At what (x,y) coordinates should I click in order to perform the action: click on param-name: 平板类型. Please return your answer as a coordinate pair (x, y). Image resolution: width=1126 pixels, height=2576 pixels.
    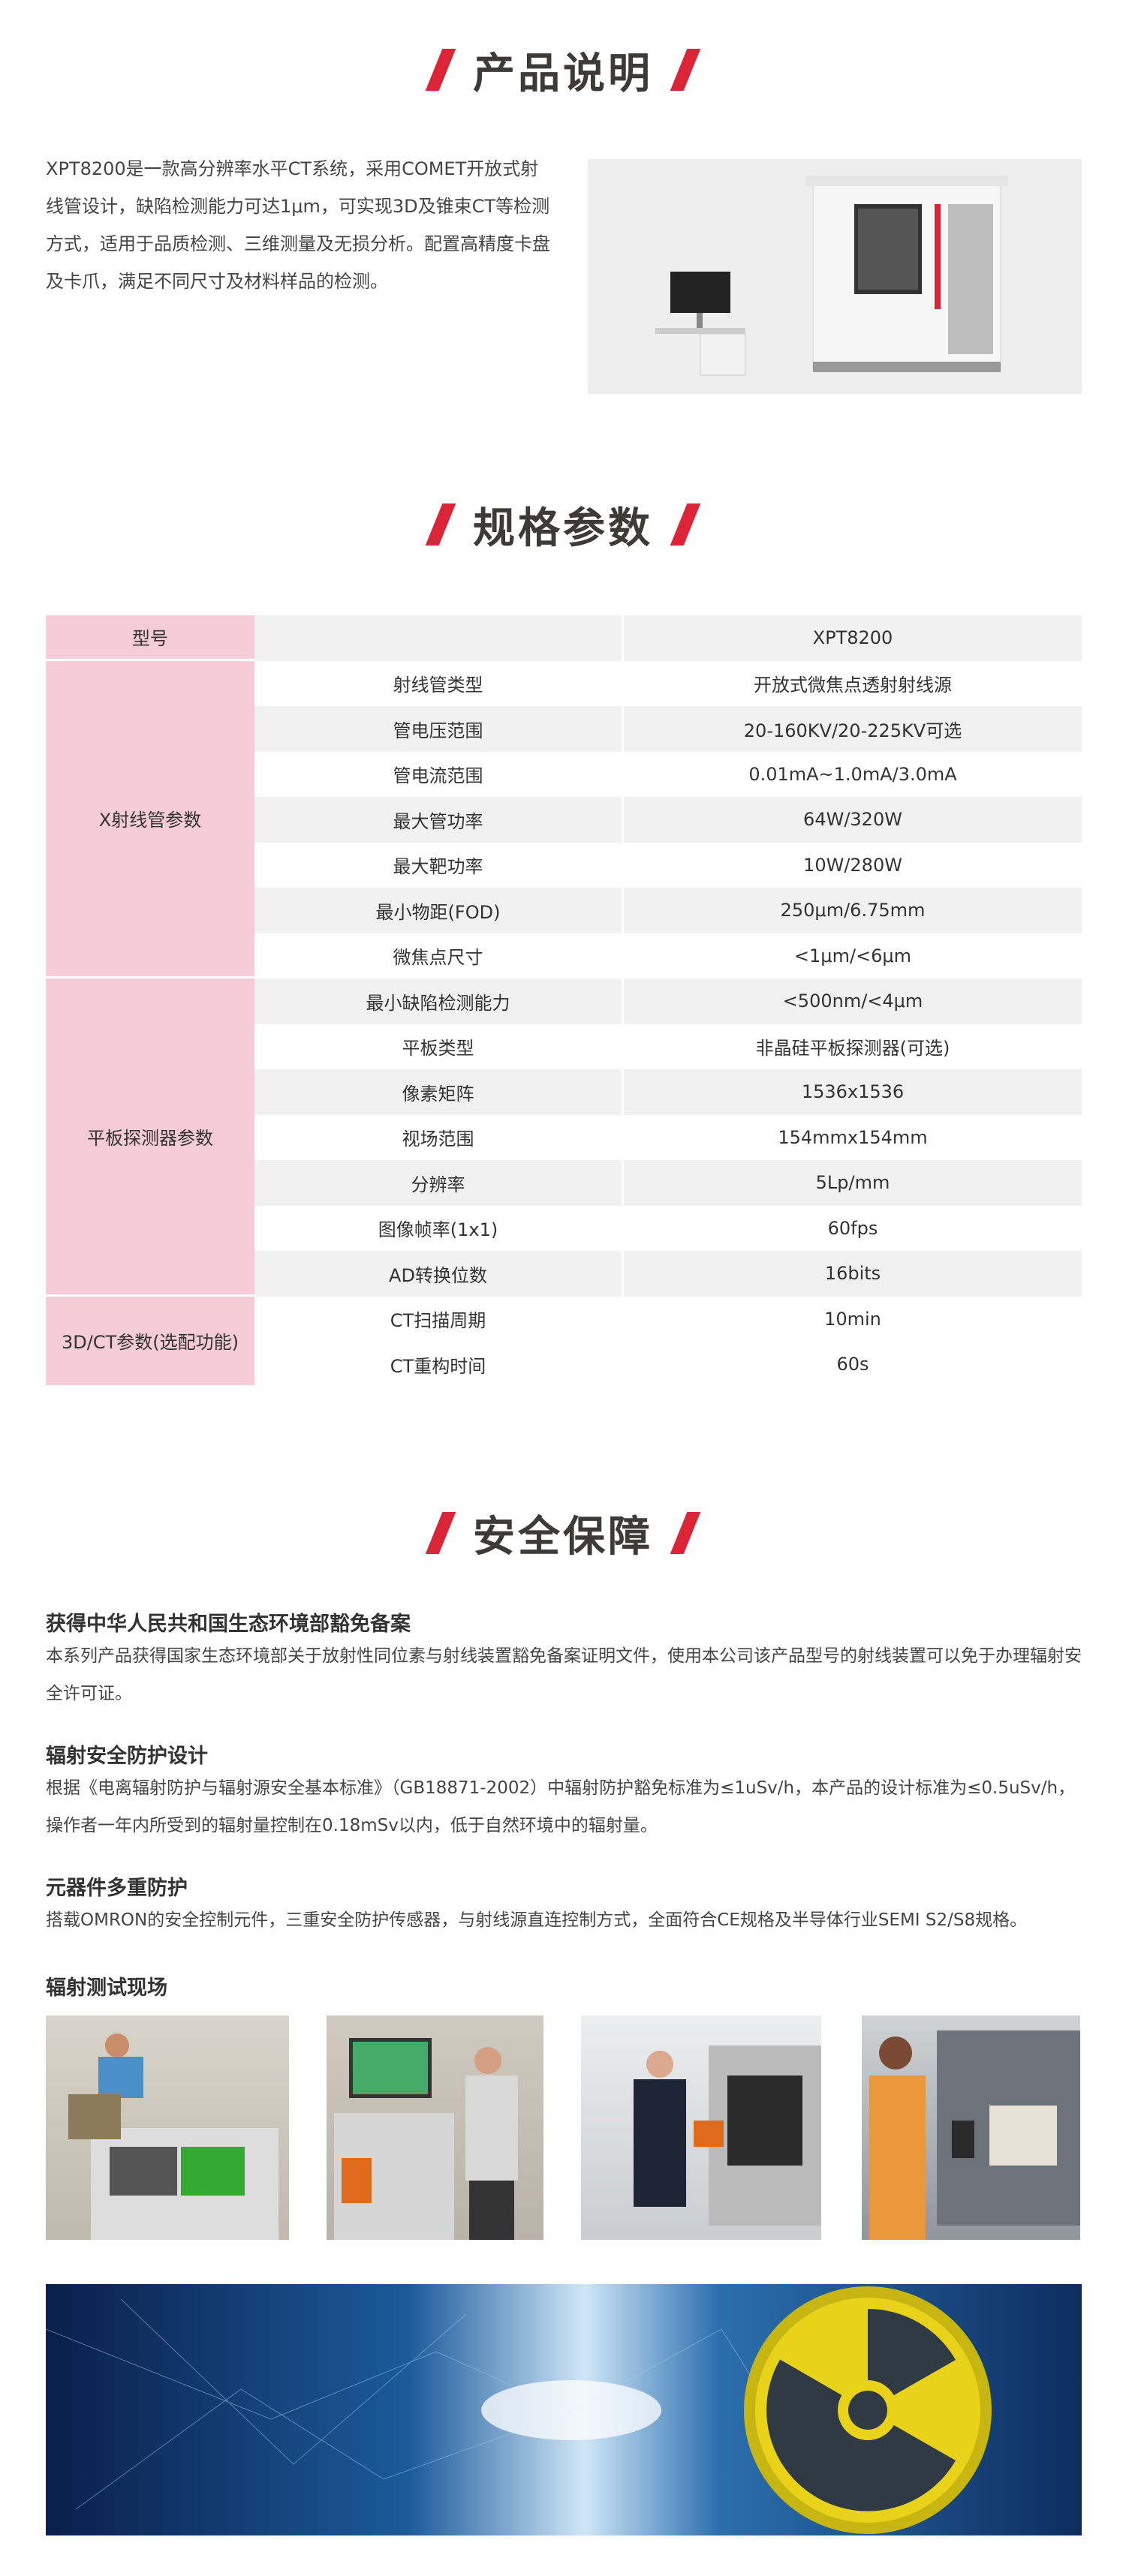
    Looking at the image, I should click on (439, 1046).